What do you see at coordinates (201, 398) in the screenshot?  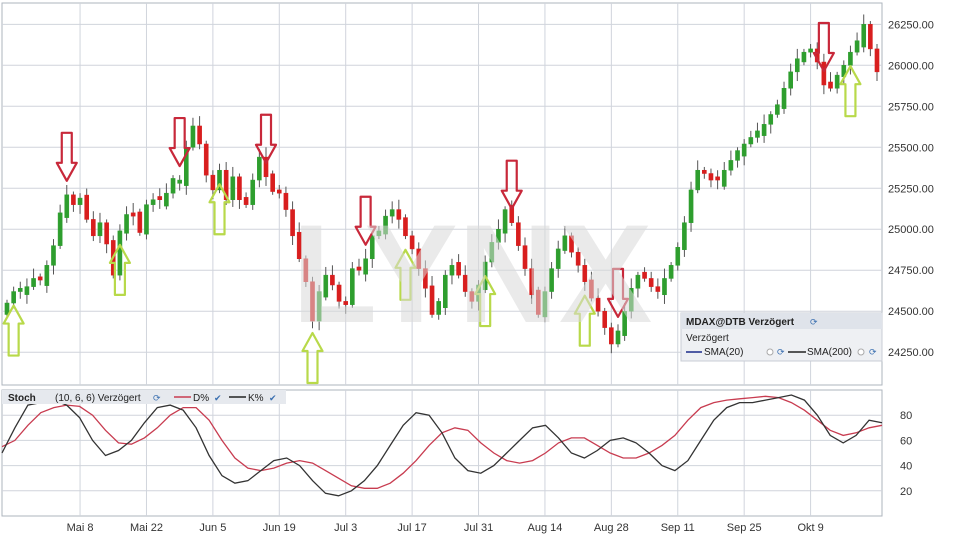 I see `stoch-legend-d: D%` at bounding box center [201, 398].